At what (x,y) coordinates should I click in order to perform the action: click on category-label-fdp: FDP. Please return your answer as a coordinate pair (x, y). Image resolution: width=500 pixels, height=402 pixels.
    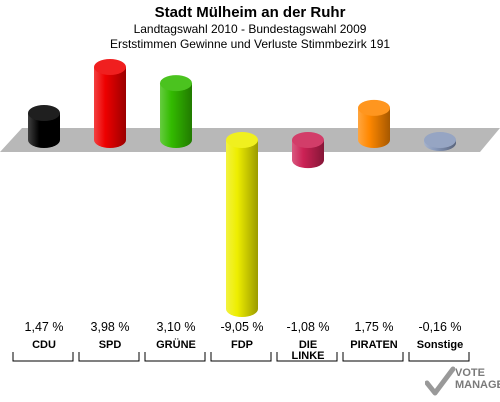
    Looking at the image, I should click on (242, 345).